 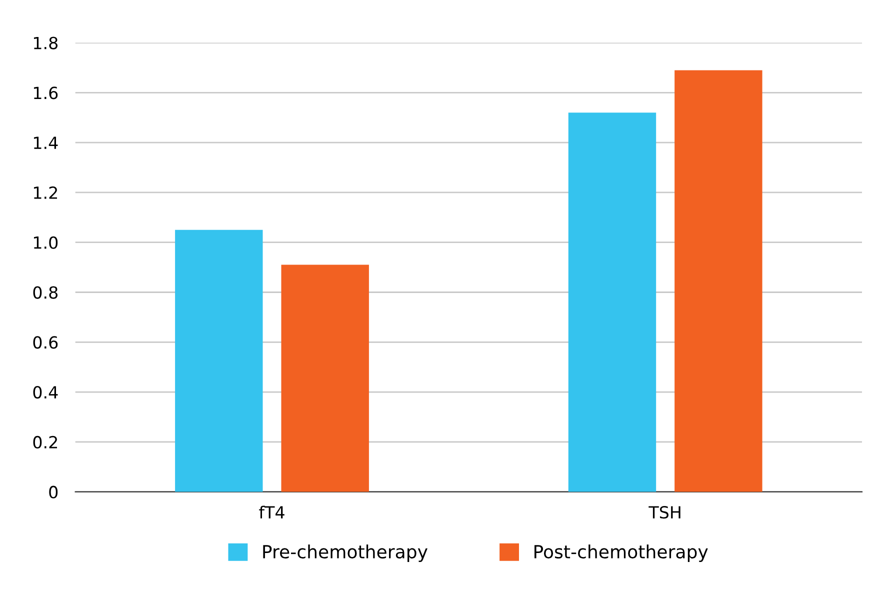 What do you see at coordinates (46, 93) in the screenshot?
I see `y-tick-label: 1.6` at bounding box center [46, 93].